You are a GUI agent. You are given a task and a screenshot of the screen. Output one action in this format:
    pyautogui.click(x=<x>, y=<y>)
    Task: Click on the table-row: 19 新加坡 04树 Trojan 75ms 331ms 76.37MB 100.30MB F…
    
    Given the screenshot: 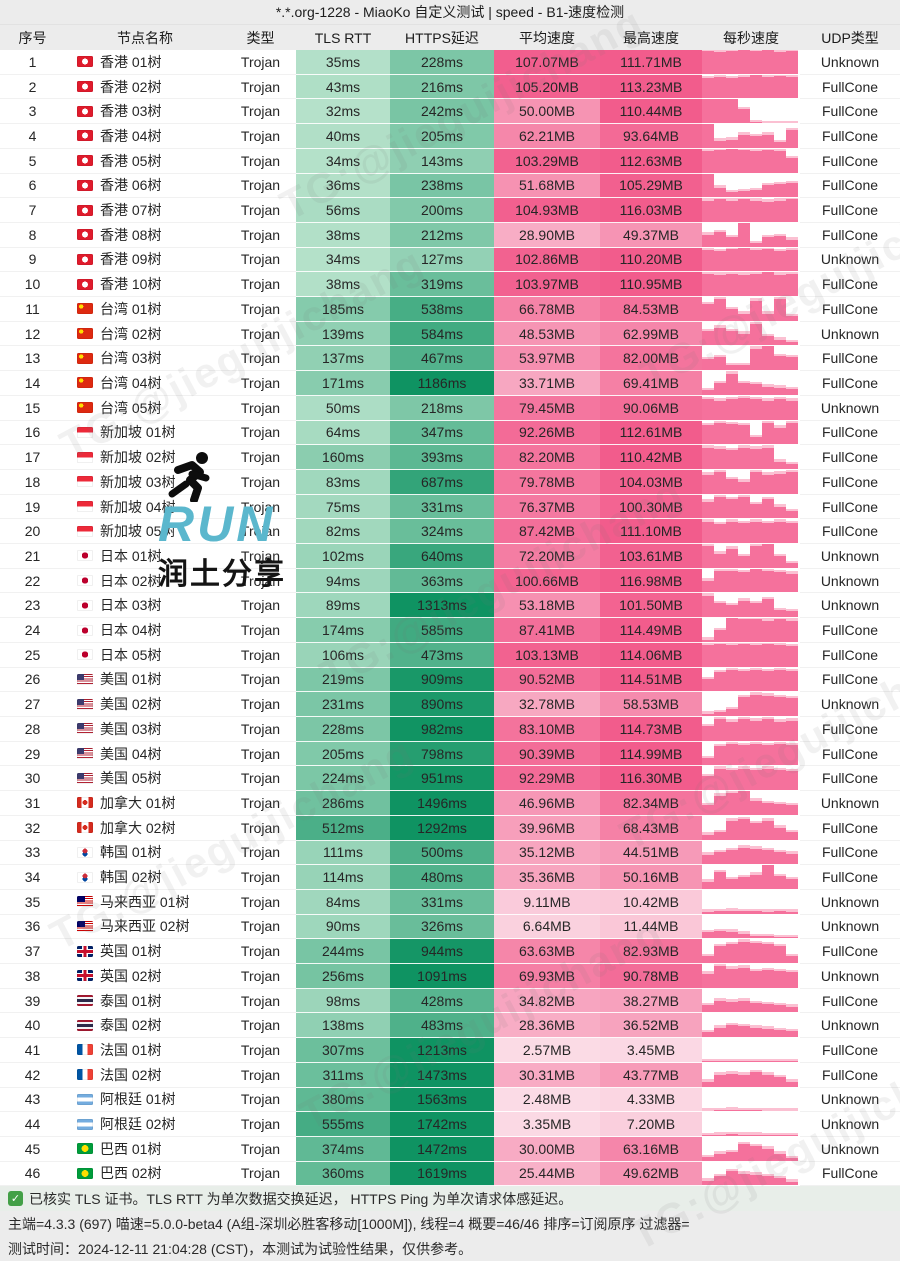 What is the action you would take?
    pyautogui.click(x=450, y=507)
    